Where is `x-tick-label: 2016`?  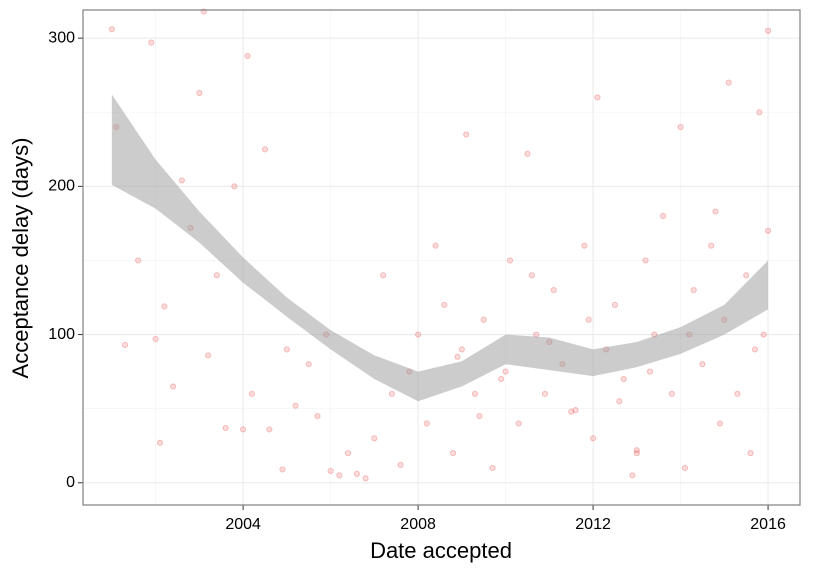
x-tick-label: 2016 is located at coordinates (768, 524).